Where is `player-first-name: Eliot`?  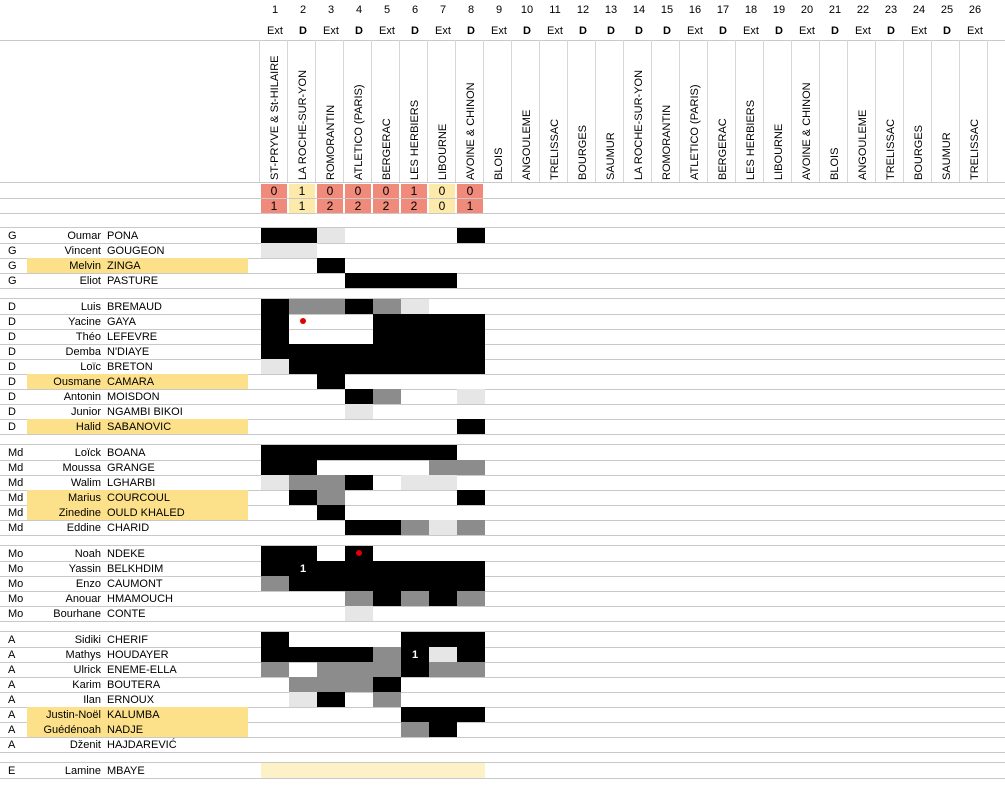
player-first-name: Eliot is located at coordinates (90, 281).